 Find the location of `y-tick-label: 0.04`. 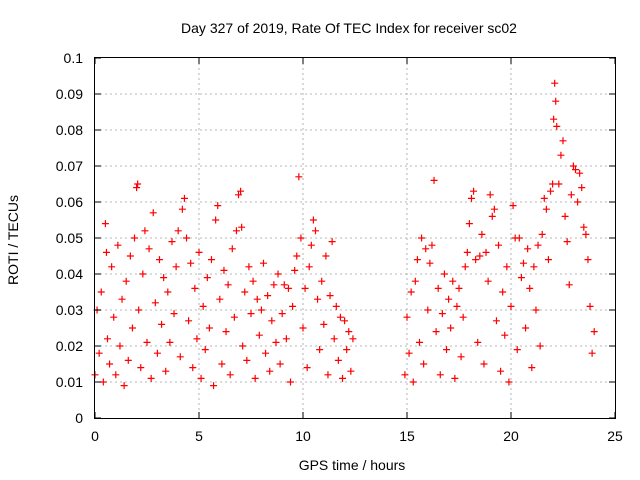

y-tick-label: 0.04 is located at coordinates (69, 274).